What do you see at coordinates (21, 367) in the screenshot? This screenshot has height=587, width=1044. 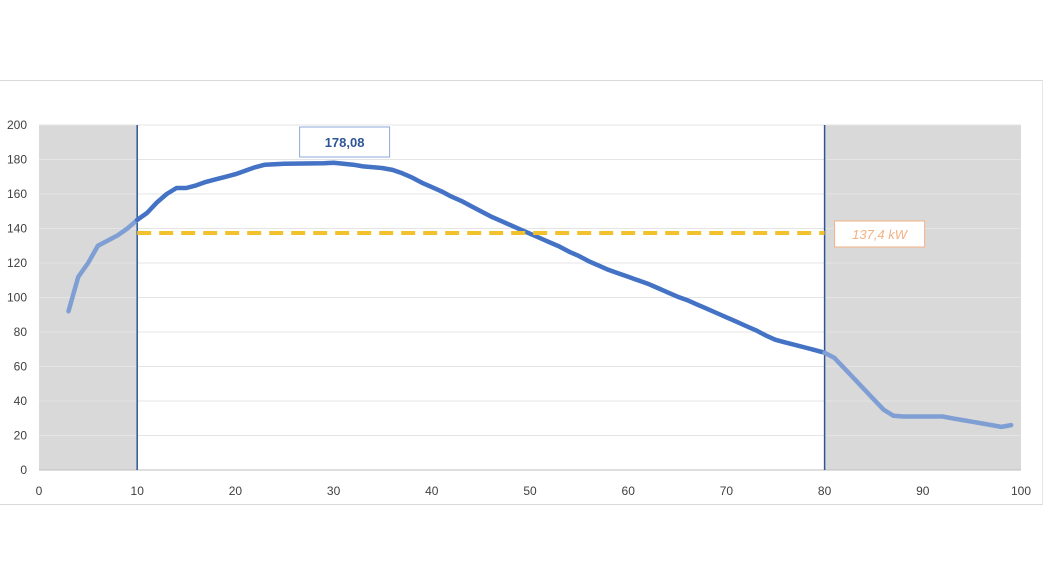 I see `y-tick-label-60: 60` at bounding box center [21, 367].